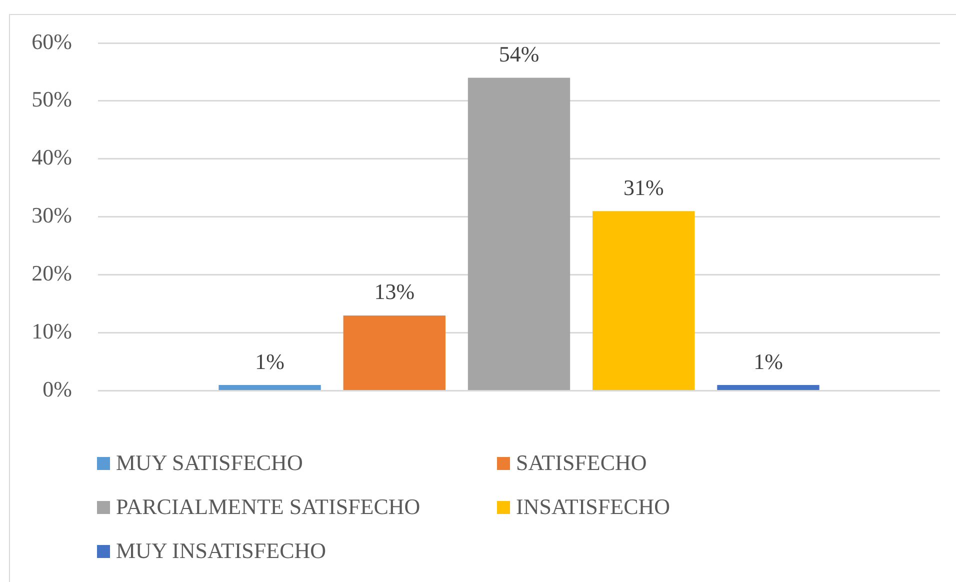  Describe the element at coordinates (519, 54) in the screenshot. I see `data-label: 54%` at that location.